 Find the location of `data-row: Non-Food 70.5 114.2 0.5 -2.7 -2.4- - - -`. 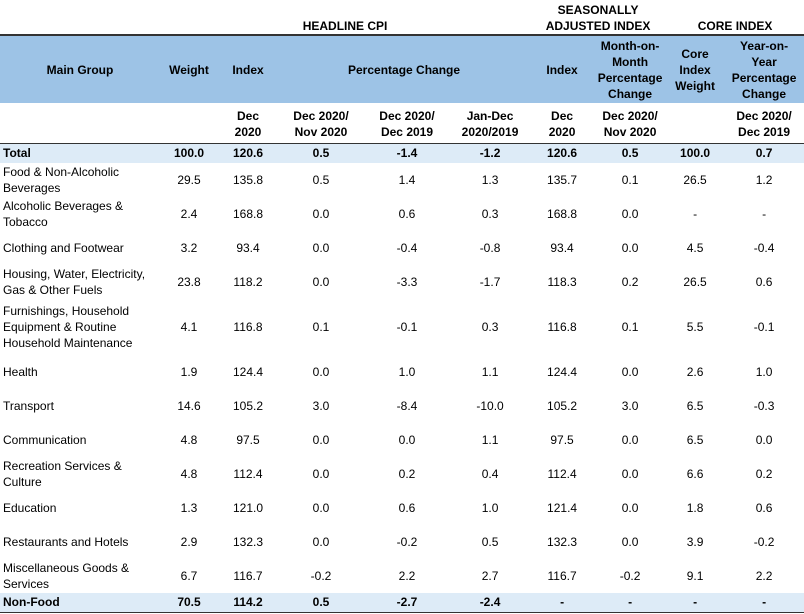

data-row: Non-Food 70.5 114.2 0.5 -2.7 -2.4- - - - is located at coordinates (402, 603).